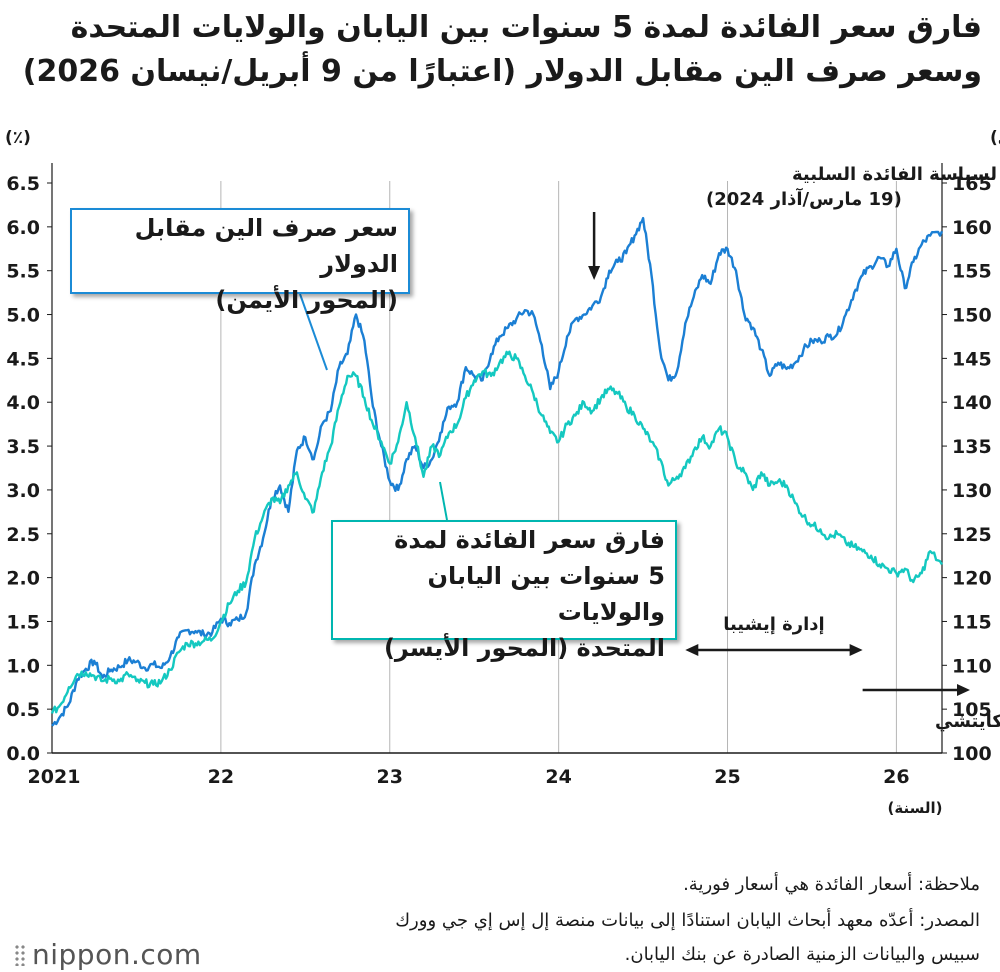  Describe the element at coordinates (774, 624) in the screenshot. I see `ishiba-label: إدارة إيشيبا` at that location.